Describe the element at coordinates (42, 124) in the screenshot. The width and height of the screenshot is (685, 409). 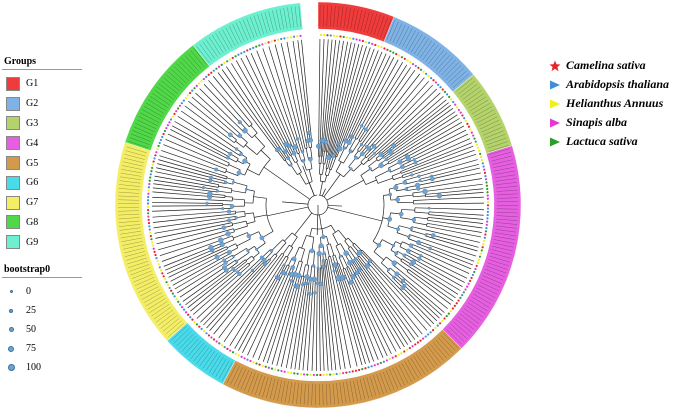
I see `group-legend-item: G3` at that location.